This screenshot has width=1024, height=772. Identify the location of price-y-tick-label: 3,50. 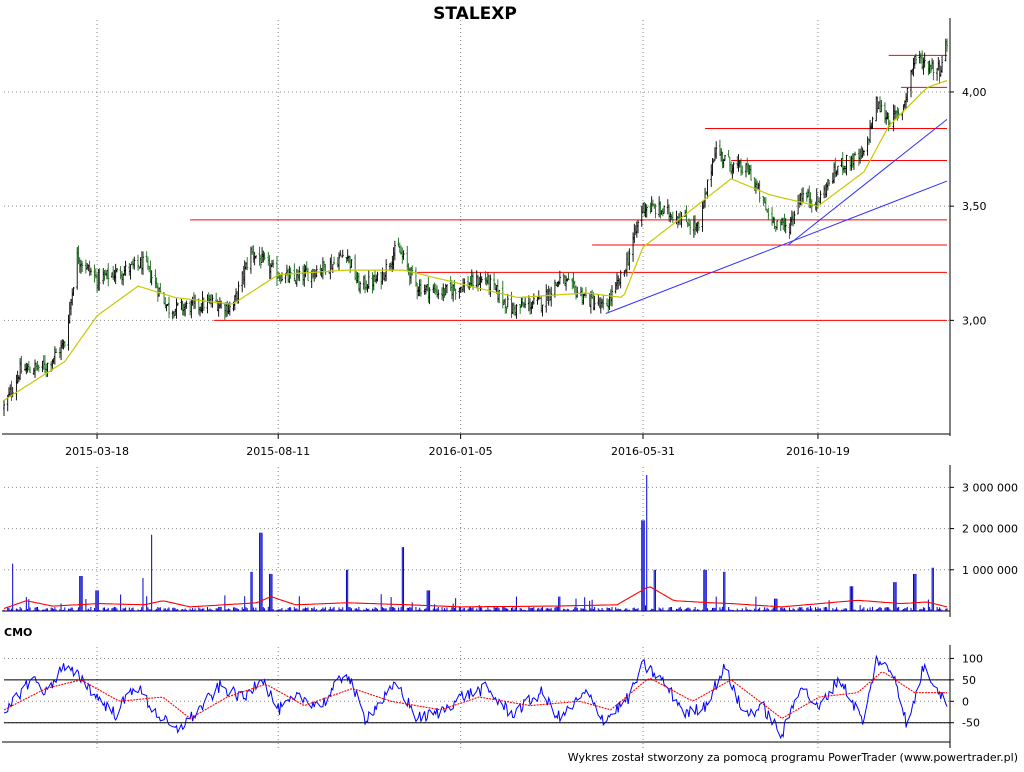
(974, 206).